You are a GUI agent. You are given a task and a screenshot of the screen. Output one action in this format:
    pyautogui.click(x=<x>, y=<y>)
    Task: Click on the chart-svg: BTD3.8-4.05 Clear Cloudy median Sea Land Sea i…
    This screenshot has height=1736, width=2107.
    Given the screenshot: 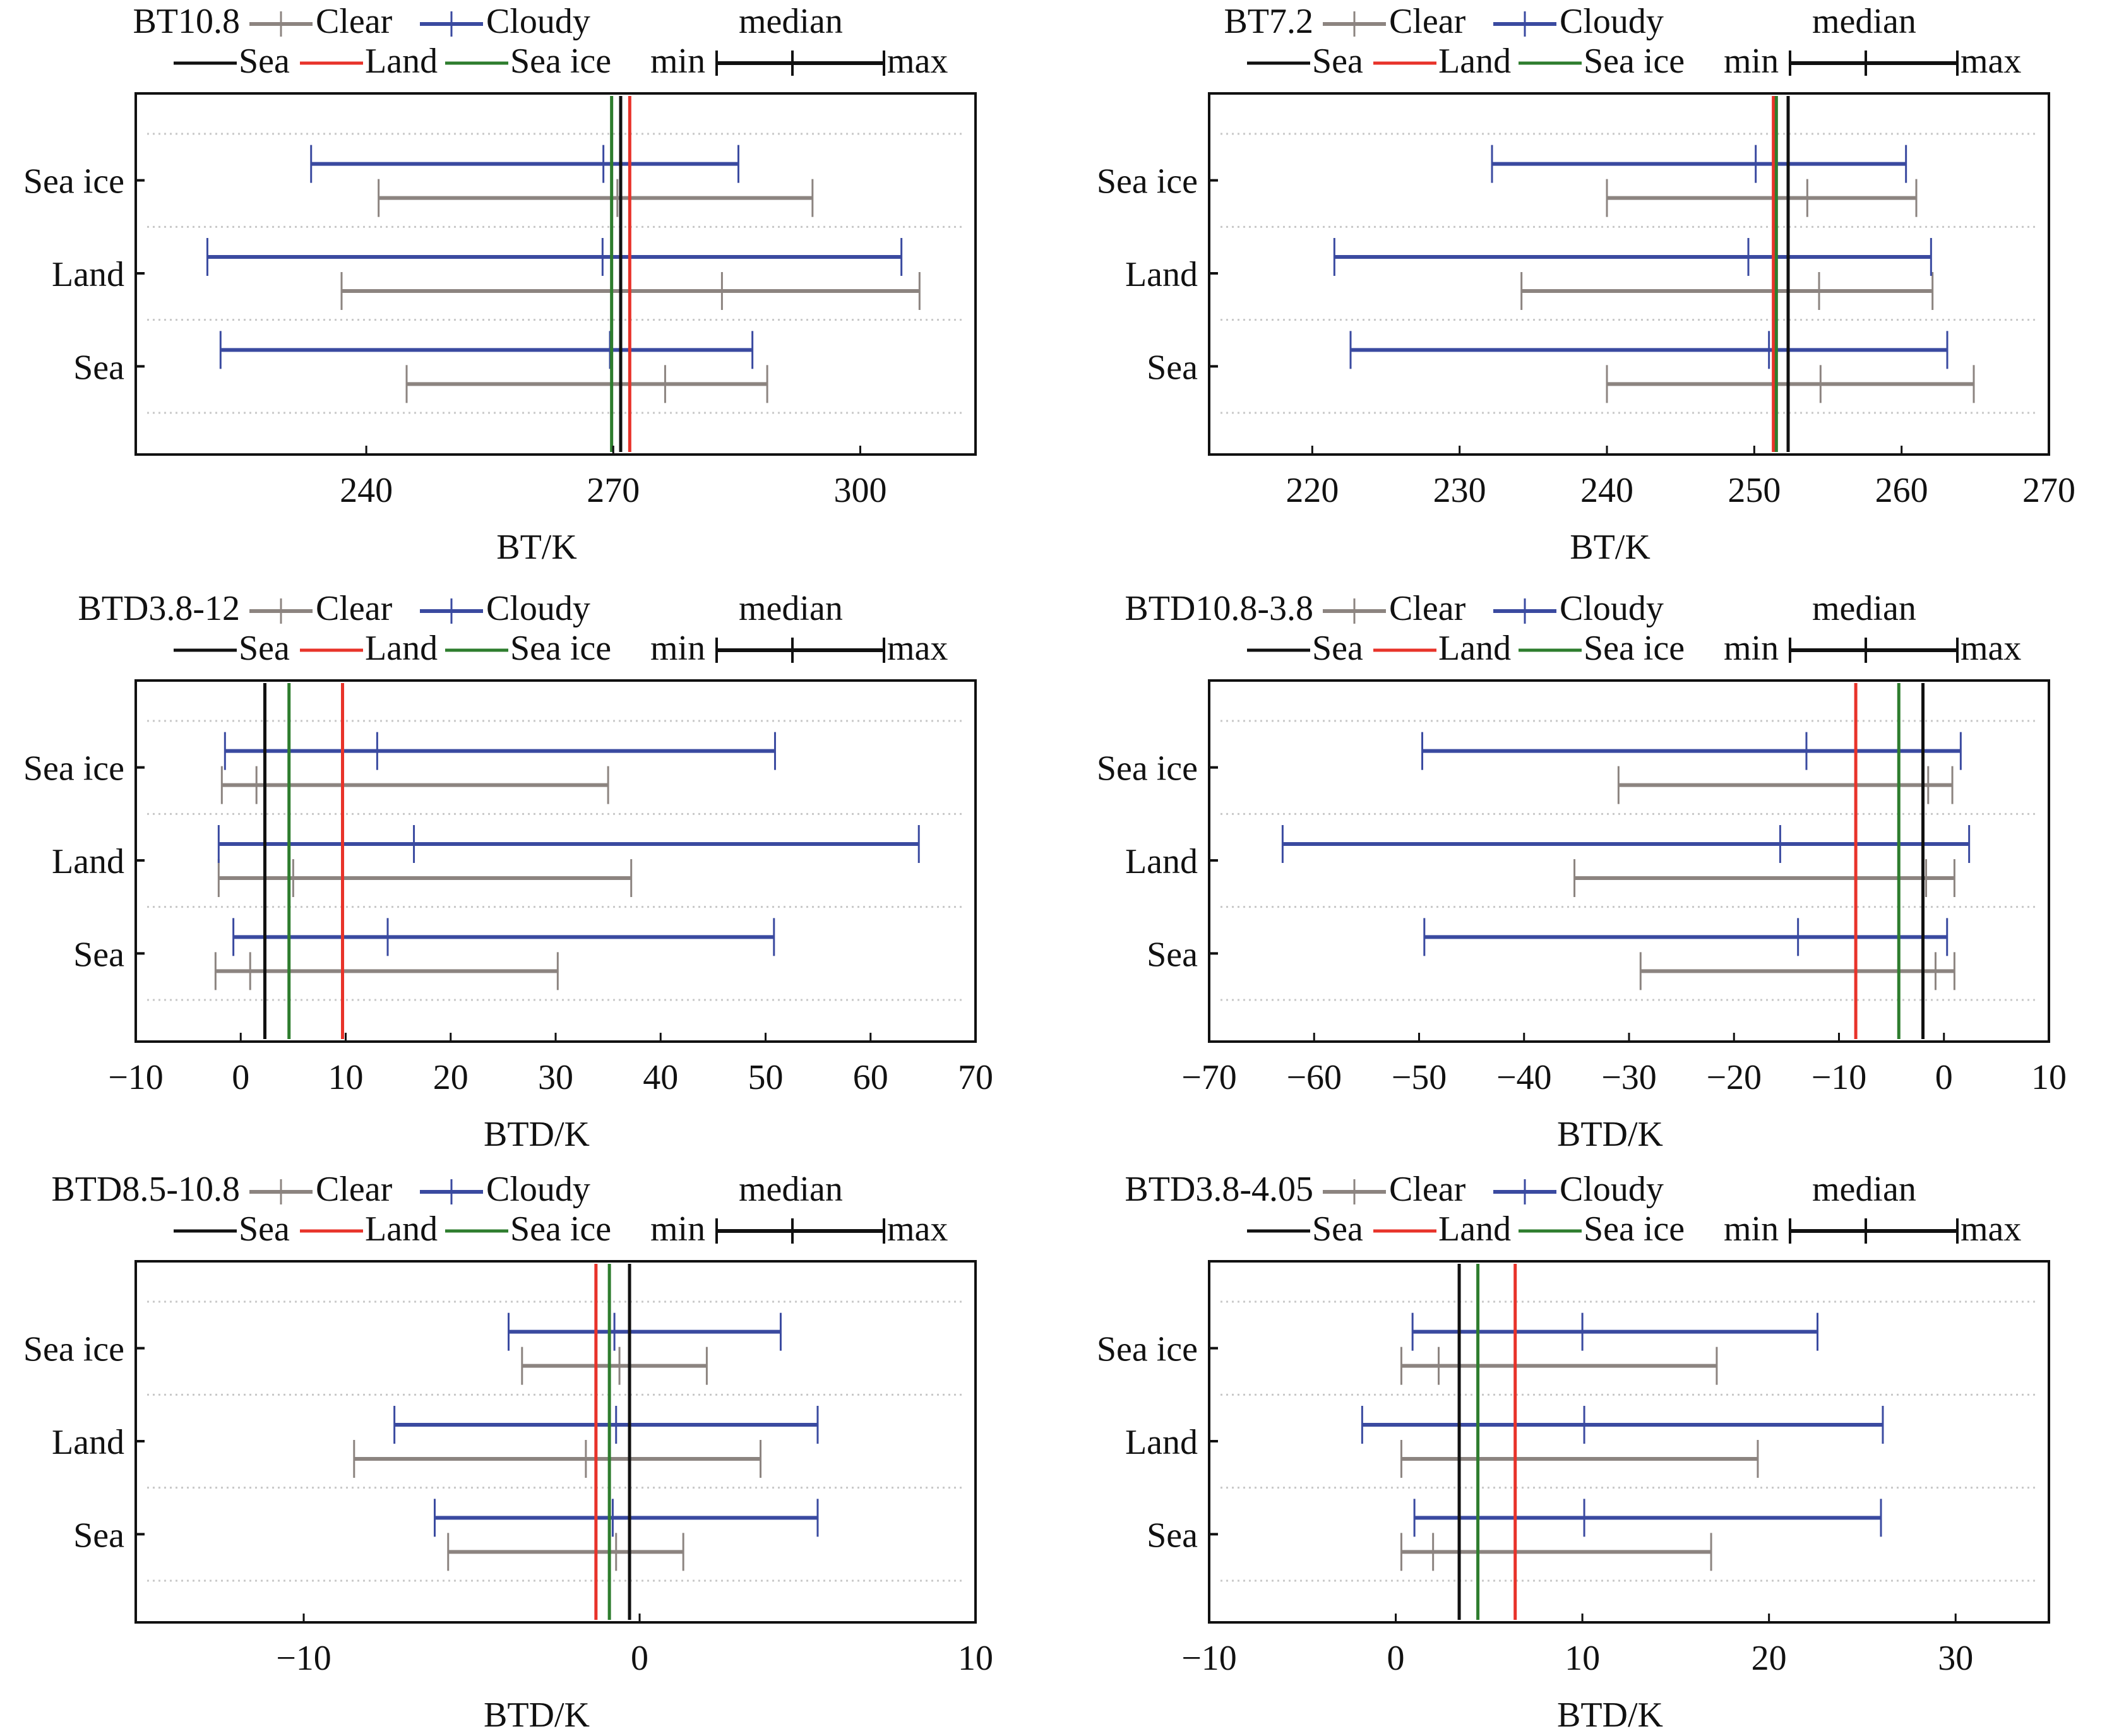 What is the action you would take?
    pyautogui.click(x=1573, y=1452)
    